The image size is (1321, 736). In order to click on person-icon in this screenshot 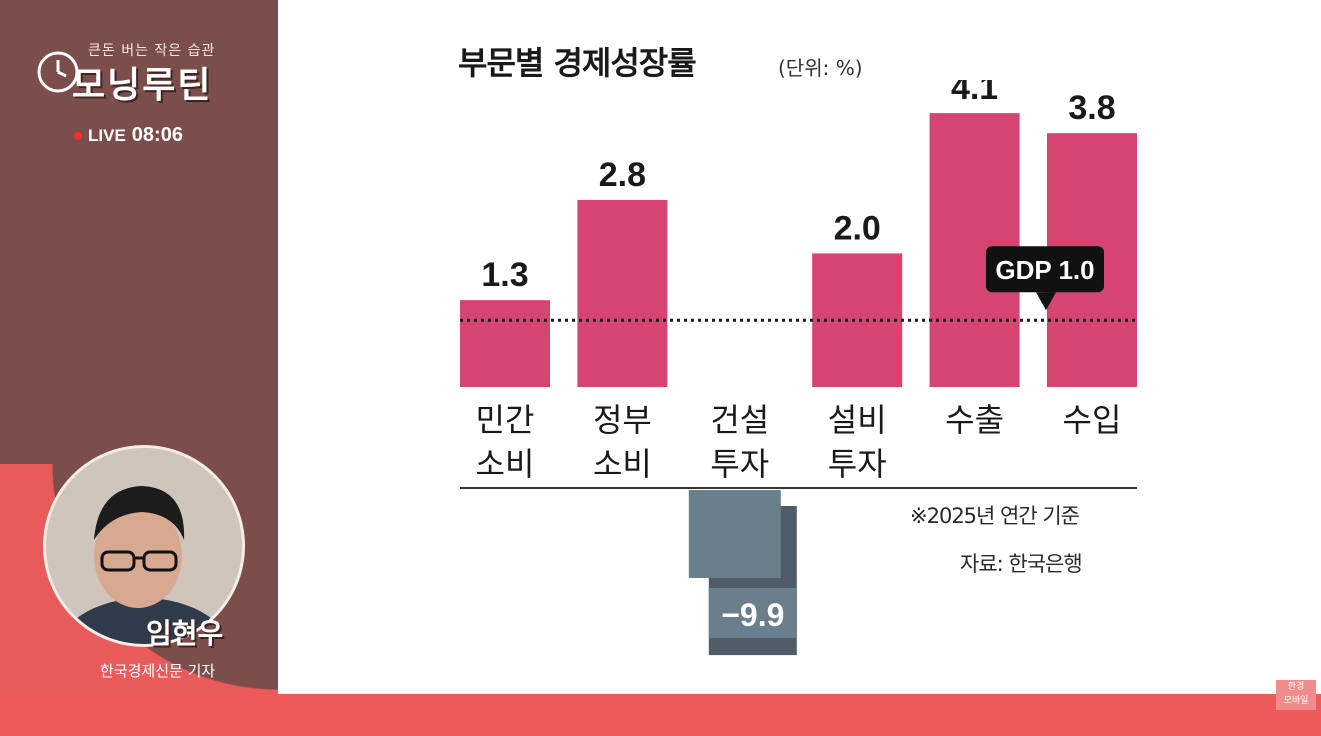, I will do `click(144, 546)`.